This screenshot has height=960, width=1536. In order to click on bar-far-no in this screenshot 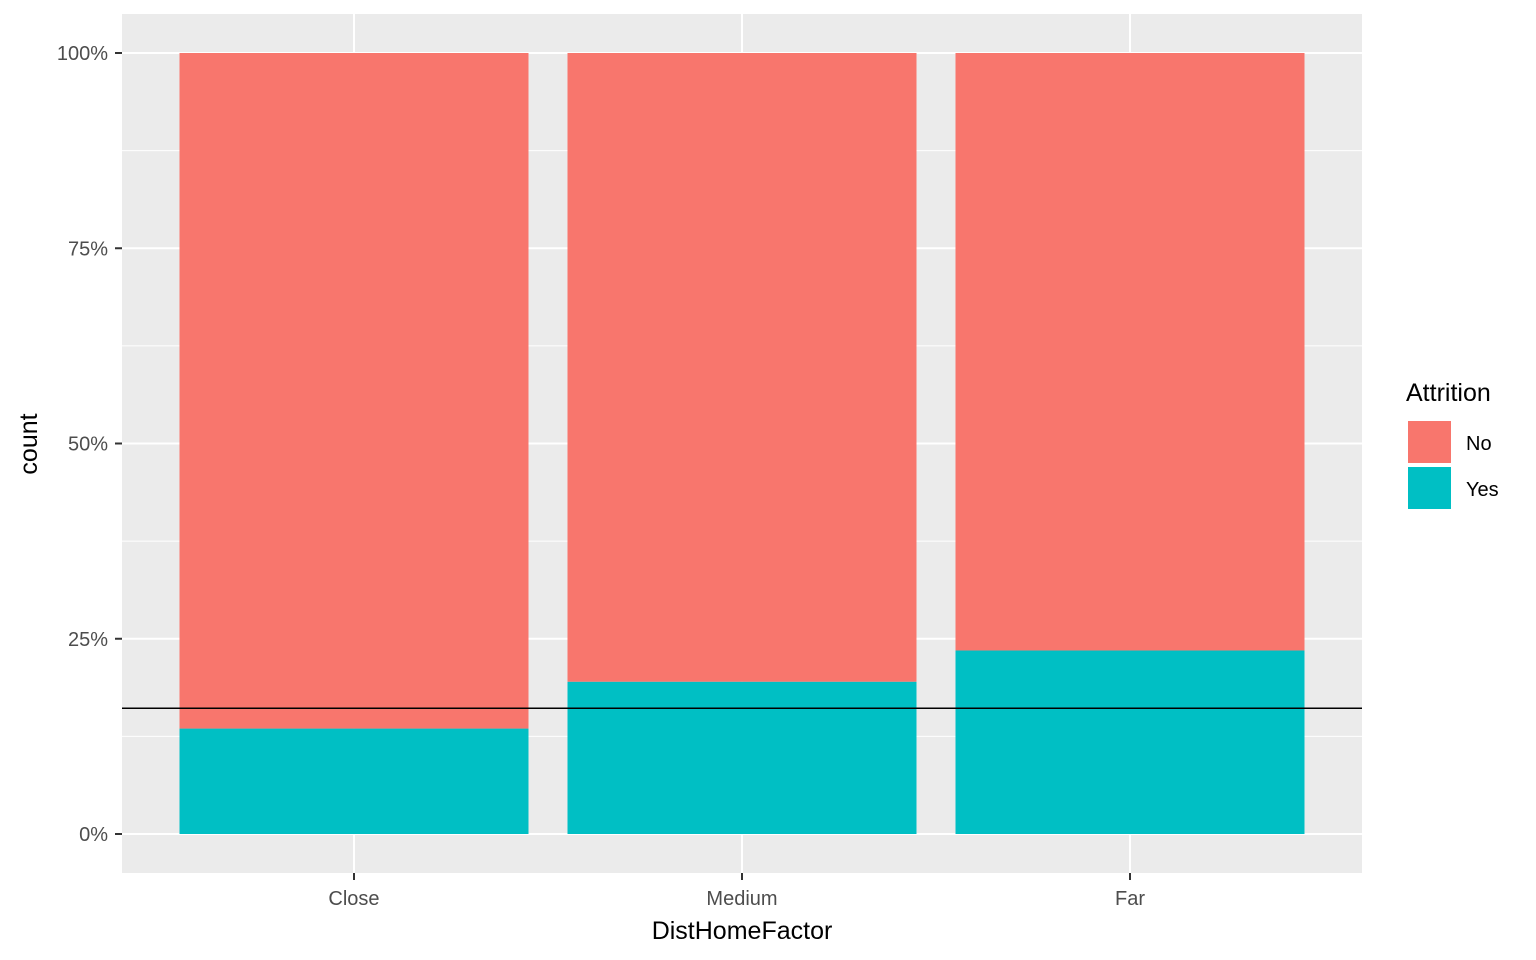, I will do `click(1130, 352)`.